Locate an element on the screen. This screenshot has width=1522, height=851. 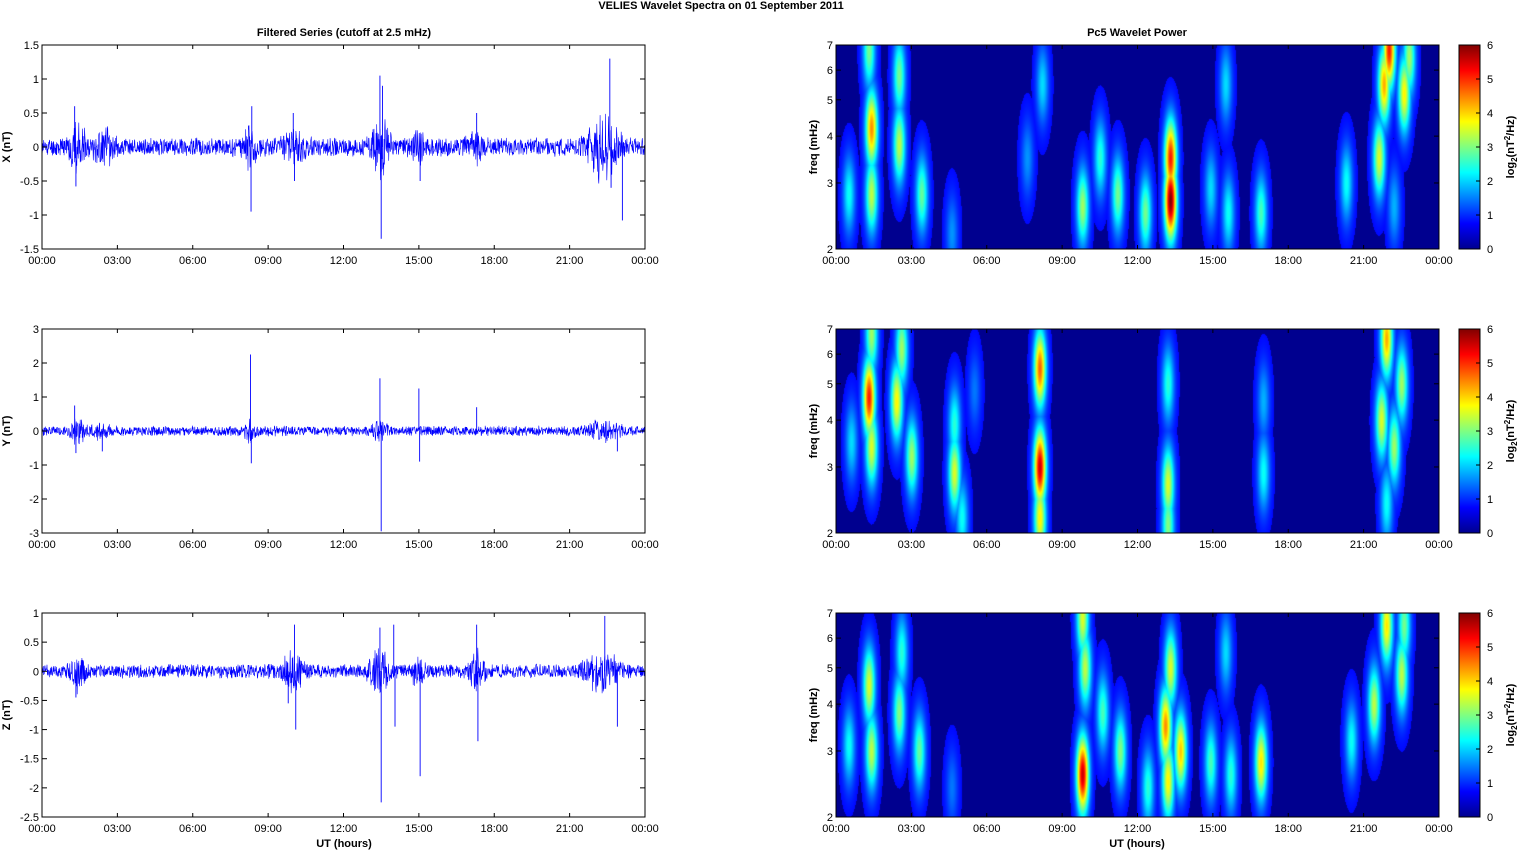
timeseries-ytick-label: -2 is located at coordinates (34, 789).